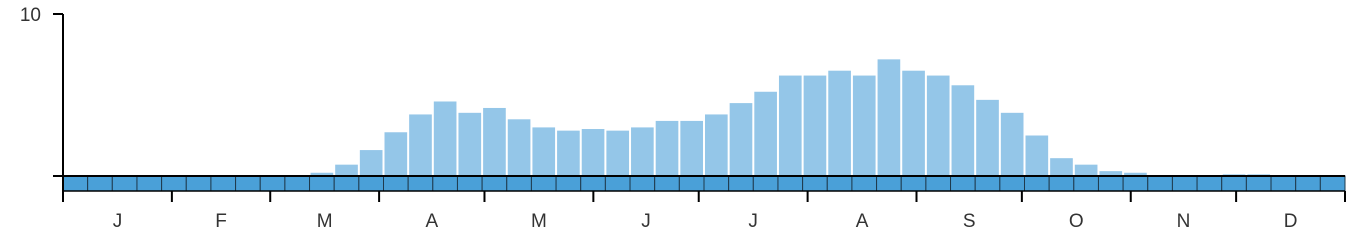  I want to click on month-label: F, so click(221, 221).